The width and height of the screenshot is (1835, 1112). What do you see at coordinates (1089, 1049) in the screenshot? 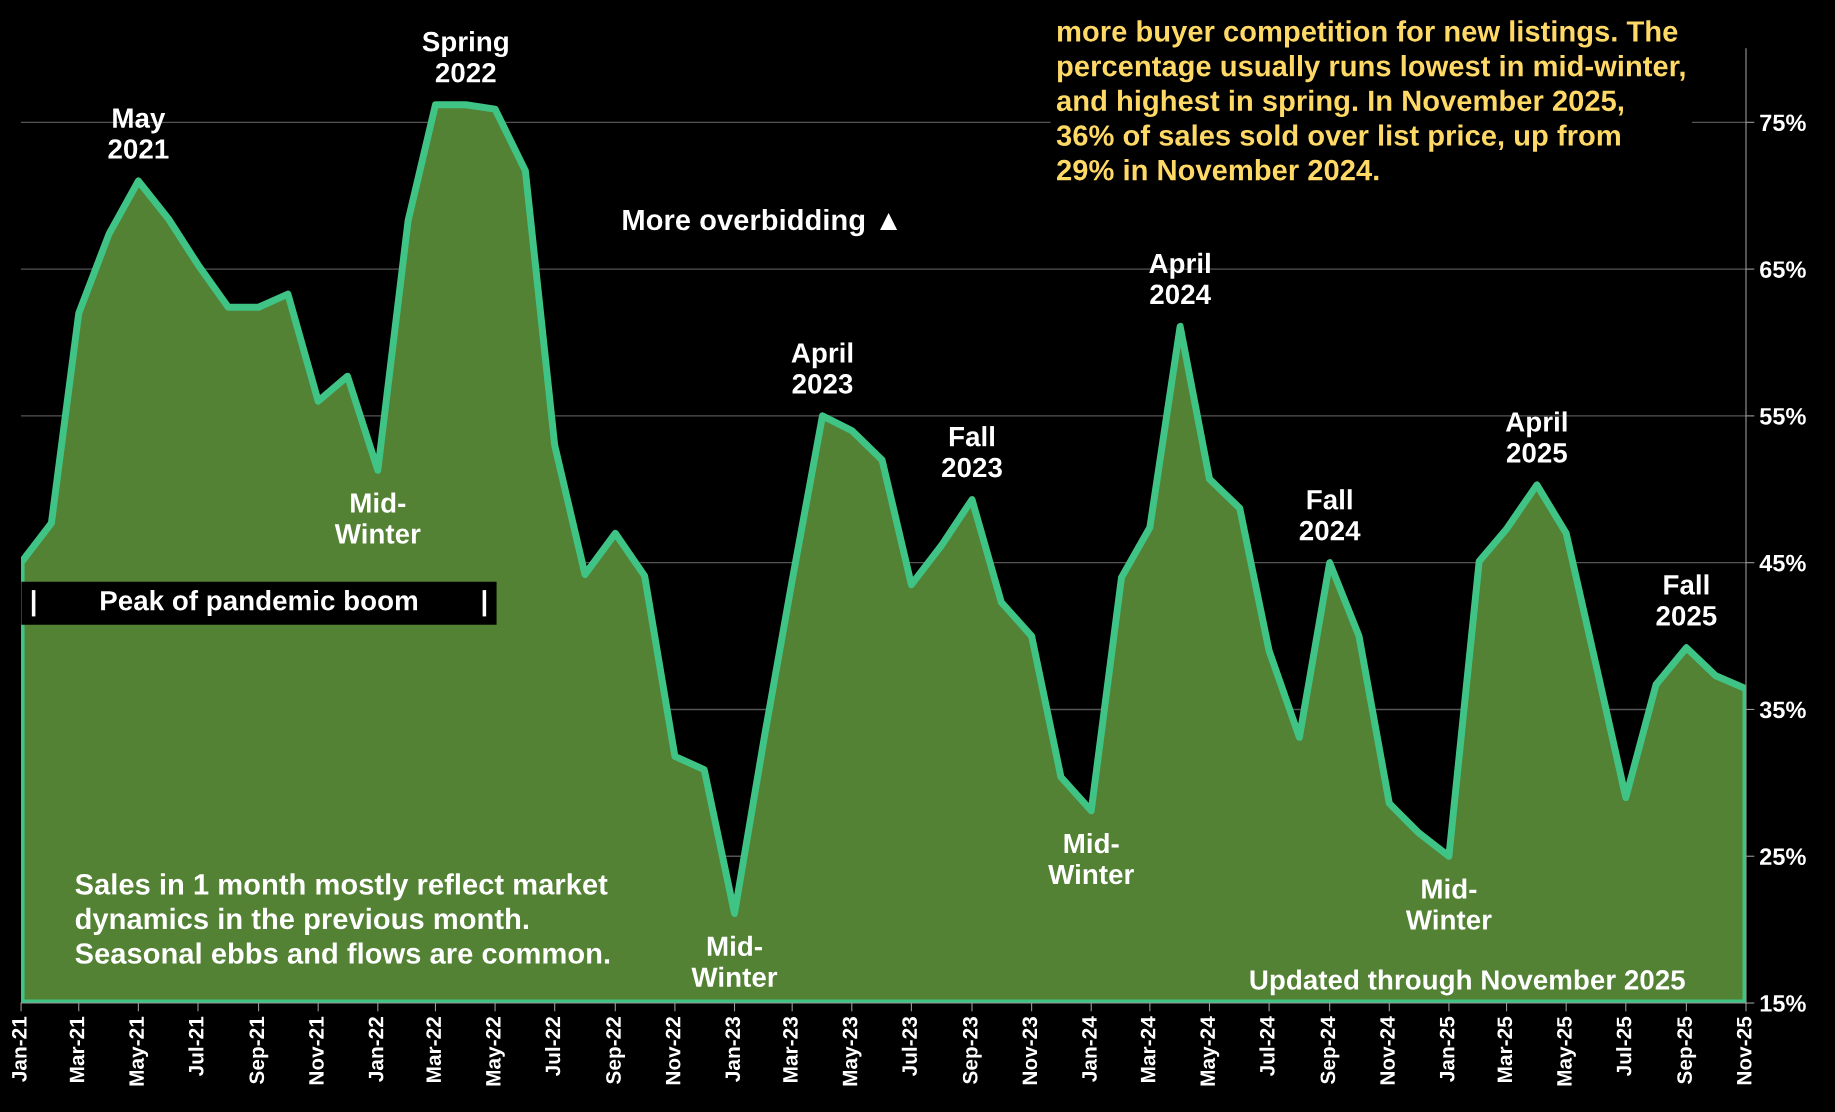
I see `x-tick-label: Jan-24` at bounding box center [1089, 1049].